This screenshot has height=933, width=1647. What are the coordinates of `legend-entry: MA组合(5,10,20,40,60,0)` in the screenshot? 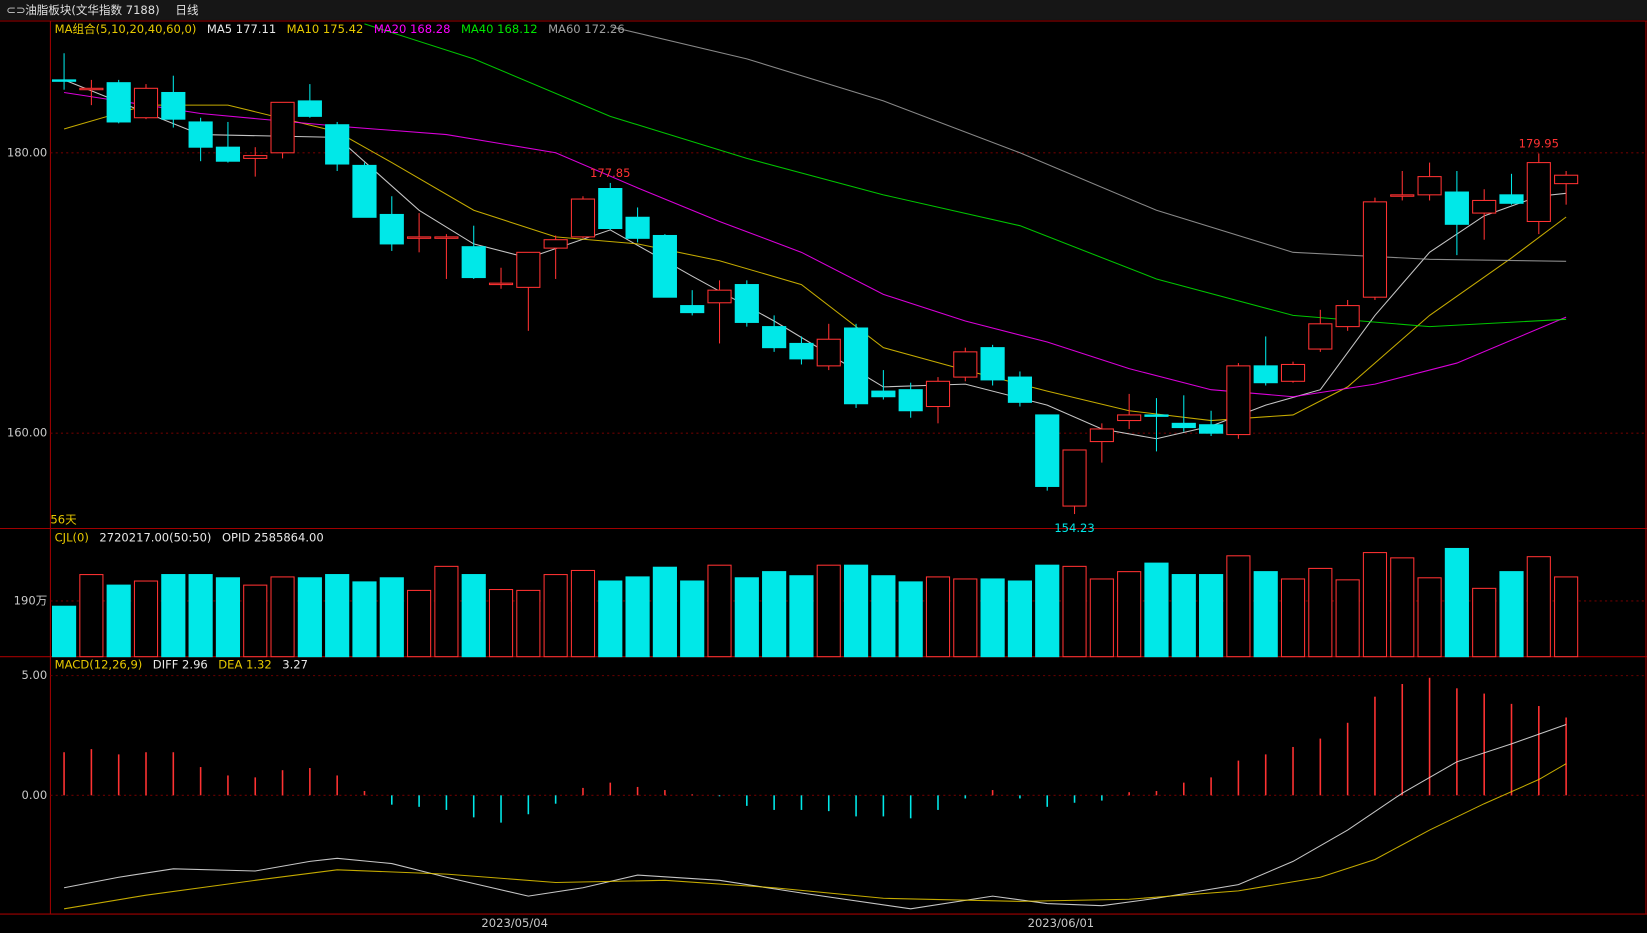 It's located at (126, 29).